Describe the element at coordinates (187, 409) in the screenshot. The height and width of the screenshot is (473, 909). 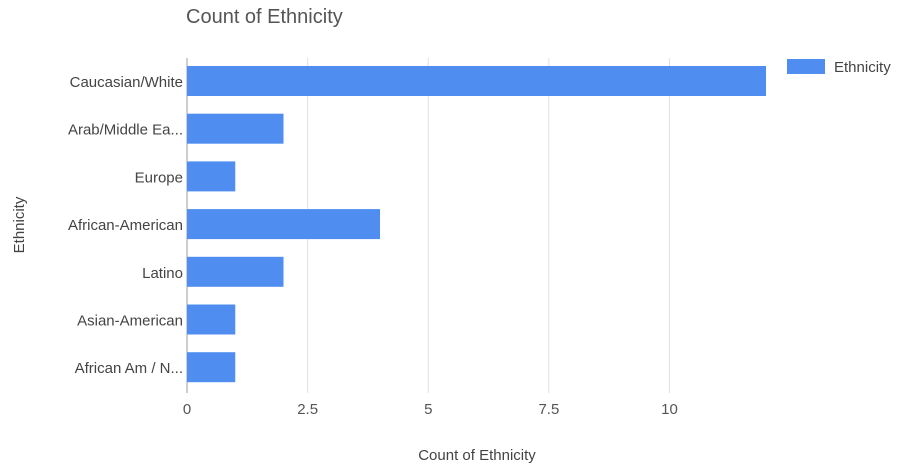
I see `x-tick-label: 0` at that location.